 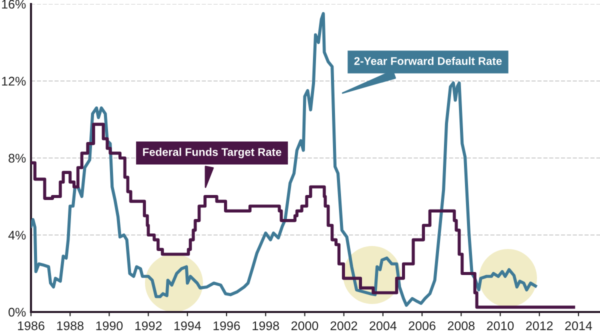 I want to click on x-tick-label: 1996, so click(x=227, y=325).